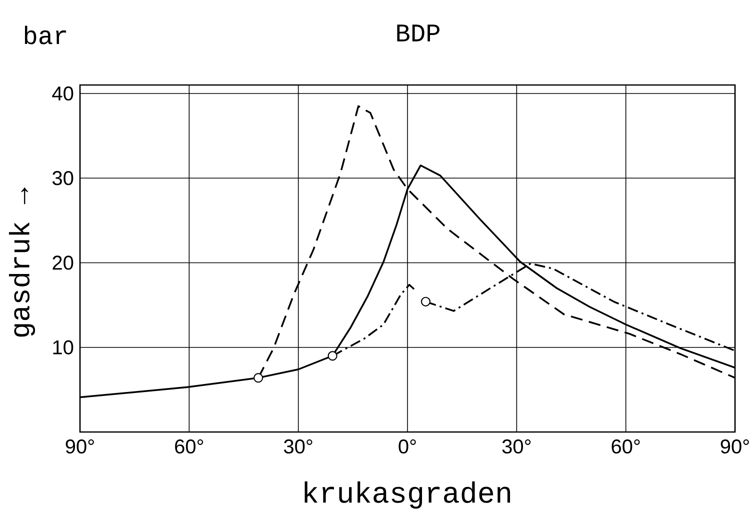  I want to click on y-tick-label: 40, so click(63, 93).